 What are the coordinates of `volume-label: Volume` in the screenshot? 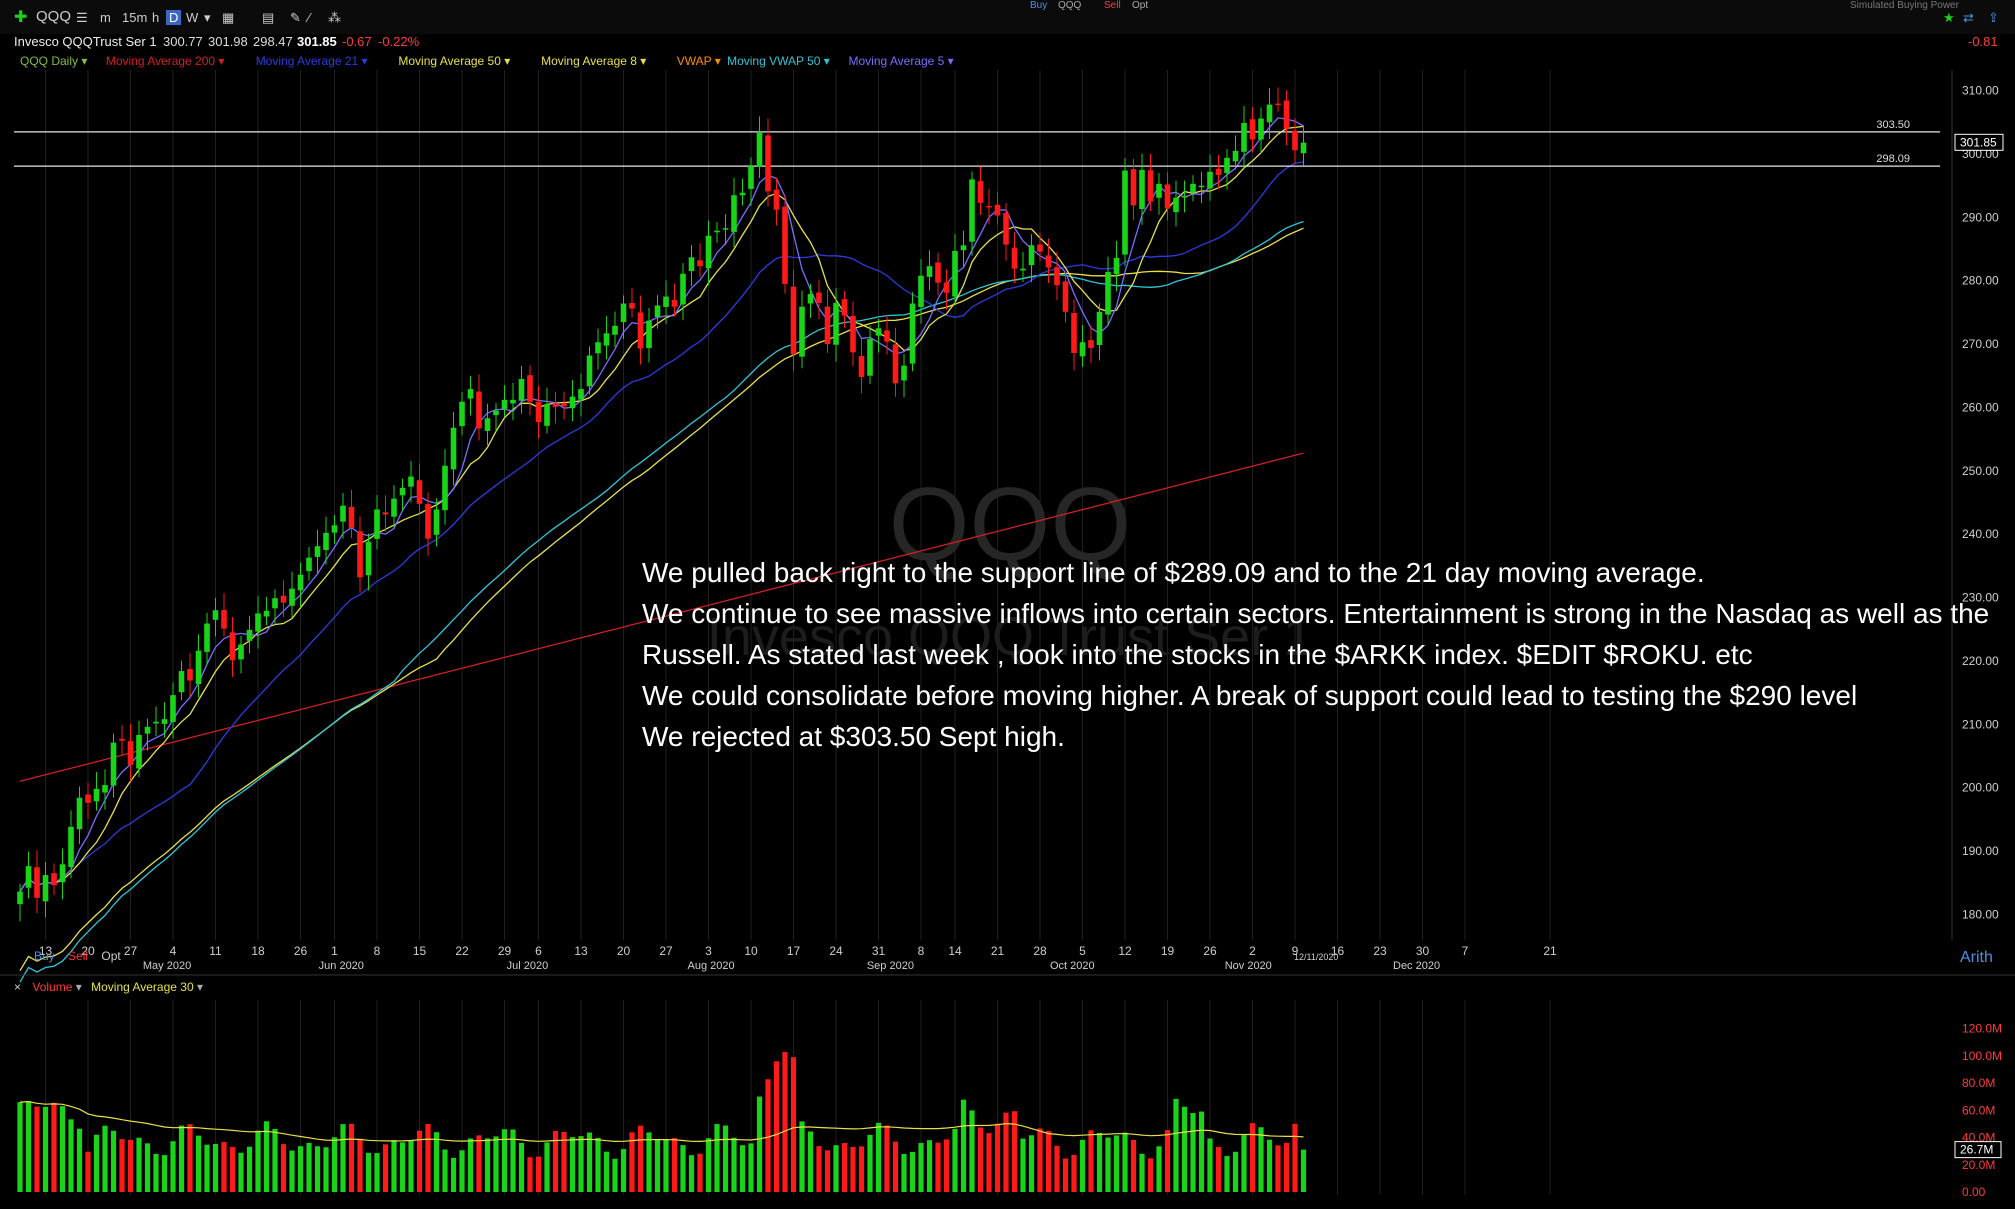 It's located at (52, 987).